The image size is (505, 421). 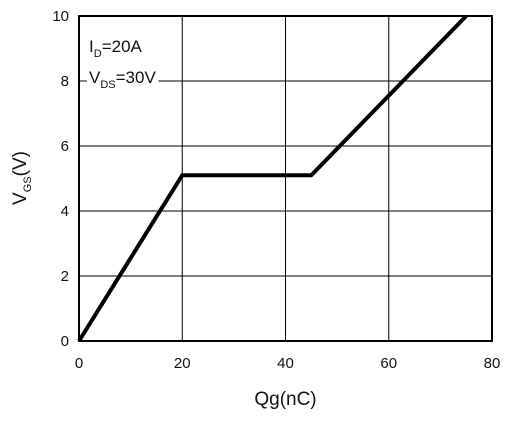 What do you see at coordinates (285, 399) in the screenshot?
I see `x-axis-title: Qg(nC)` at bounding box center [285, 399].